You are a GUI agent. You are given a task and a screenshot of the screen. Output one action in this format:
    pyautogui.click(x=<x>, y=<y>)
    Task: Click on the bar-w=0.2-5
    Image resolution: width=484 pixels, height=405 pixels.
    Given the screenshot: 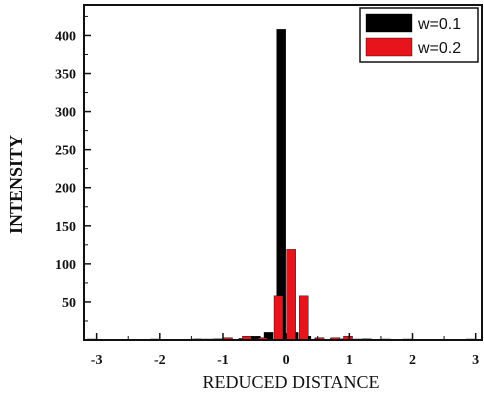 What is the action you would take?
    pyautogui.click(x=291, y=295)
    